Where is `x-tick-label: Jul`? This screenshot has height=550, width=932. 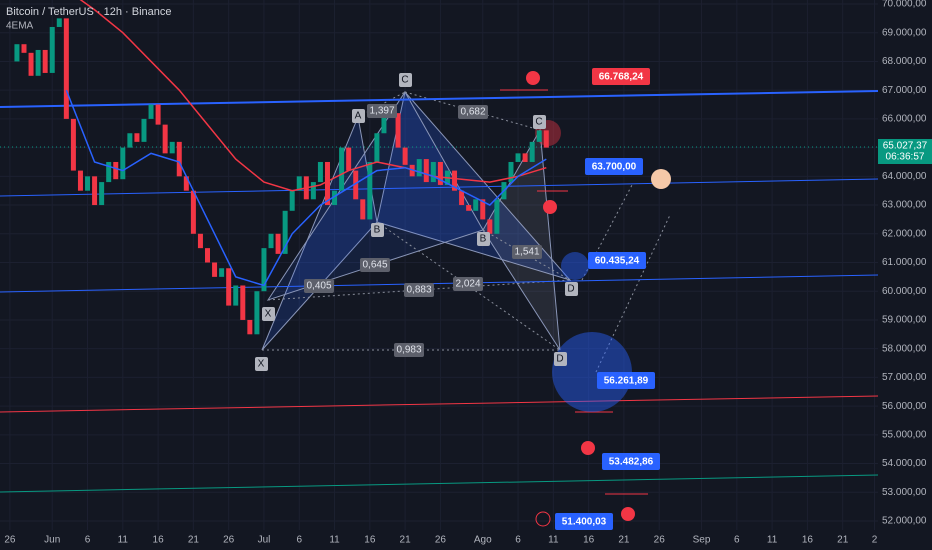 x-tick-label: Jul is located at coordinates (264, 540).